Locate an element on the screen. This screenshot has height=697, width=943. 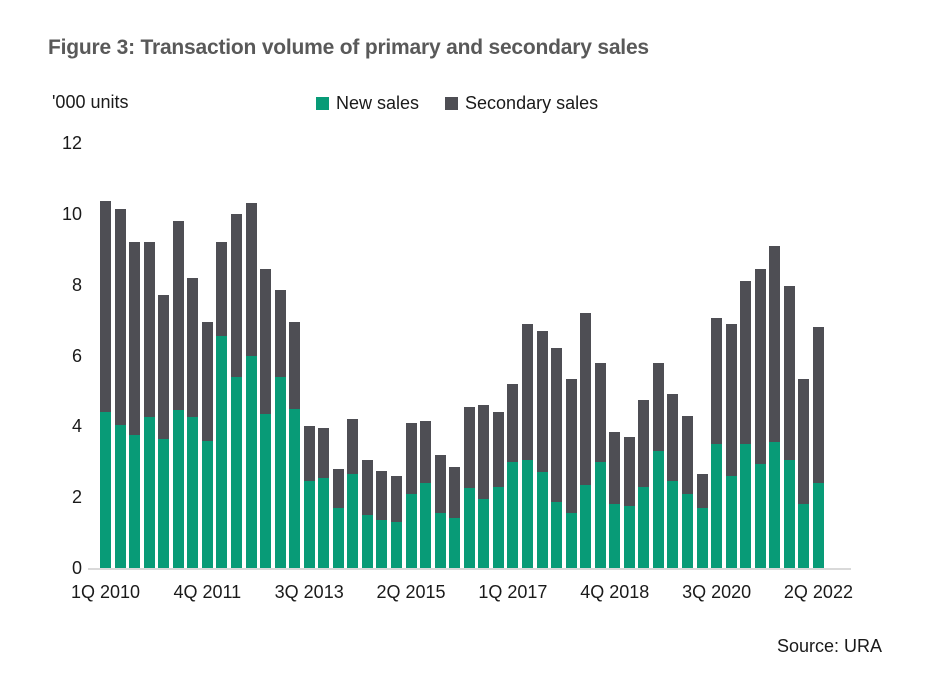
bar-3q-2016 is located at coordinates (484, 355).